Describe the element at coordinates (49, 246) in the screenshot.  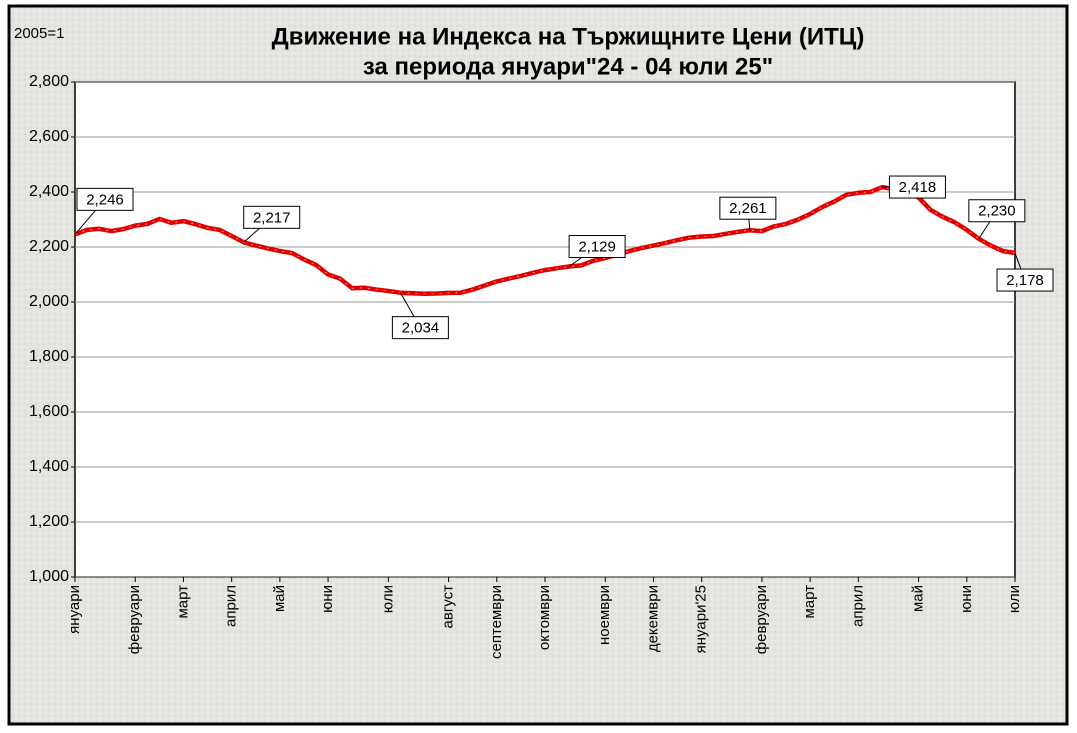
I see `y-tick-label: 2,200` at that location.